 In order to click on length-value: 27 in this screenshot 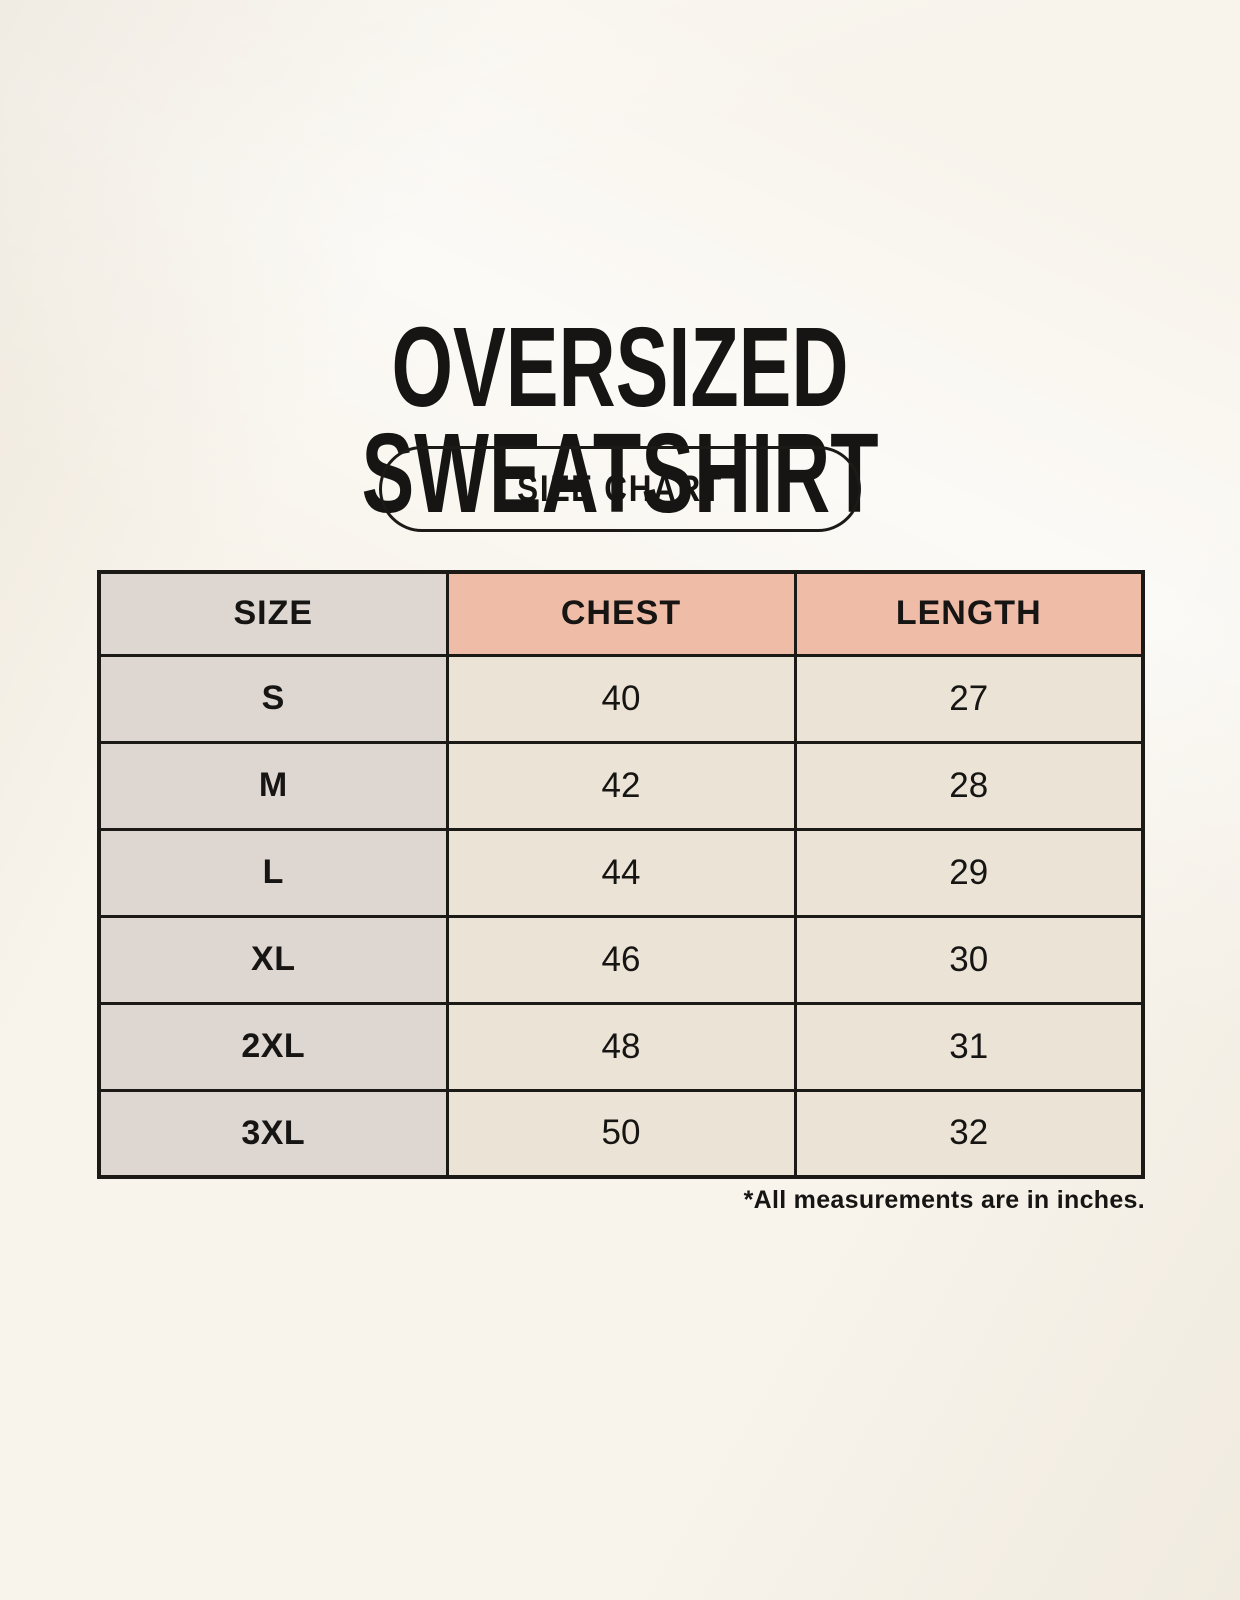, I will do `click(969, 698)`.